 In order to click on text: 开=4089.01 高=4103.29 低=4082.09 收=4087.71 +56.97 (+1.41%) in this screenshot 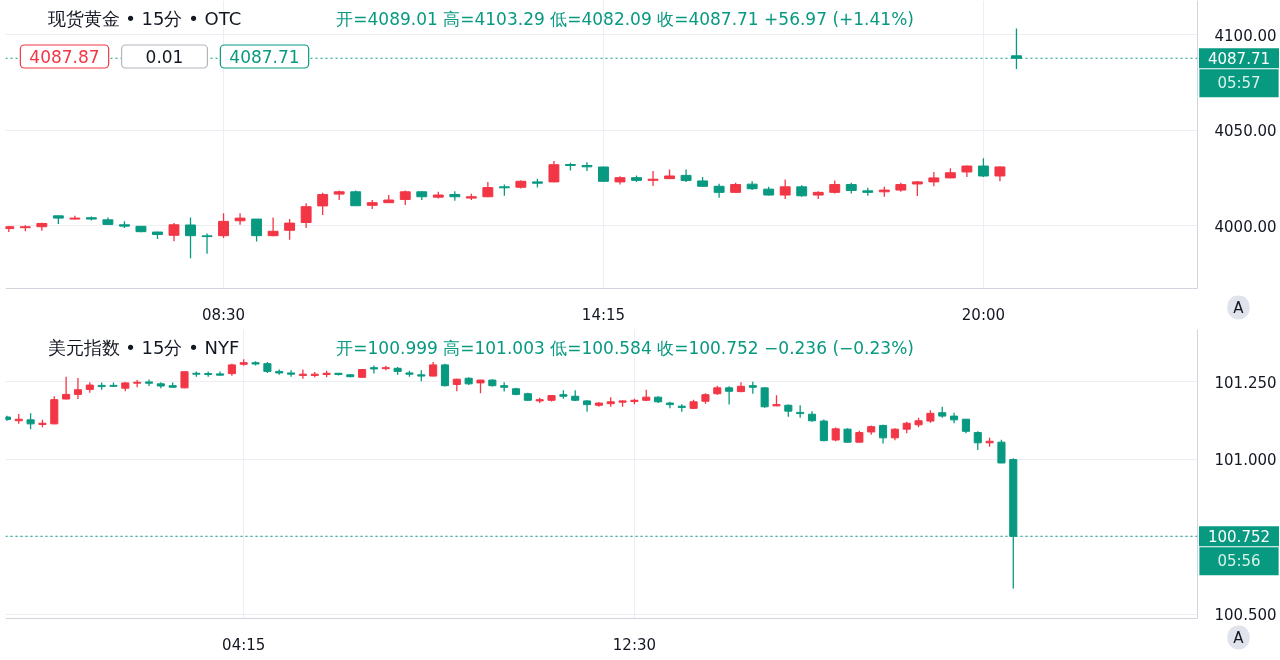, I will do `click(625, 18)`.